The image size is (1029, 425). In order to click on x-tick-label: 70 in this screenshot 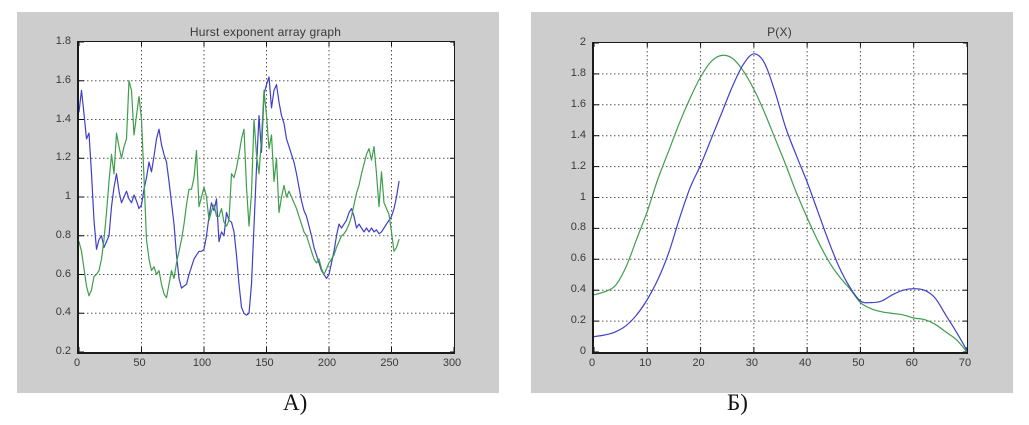, I will do `click(965, 363)`.